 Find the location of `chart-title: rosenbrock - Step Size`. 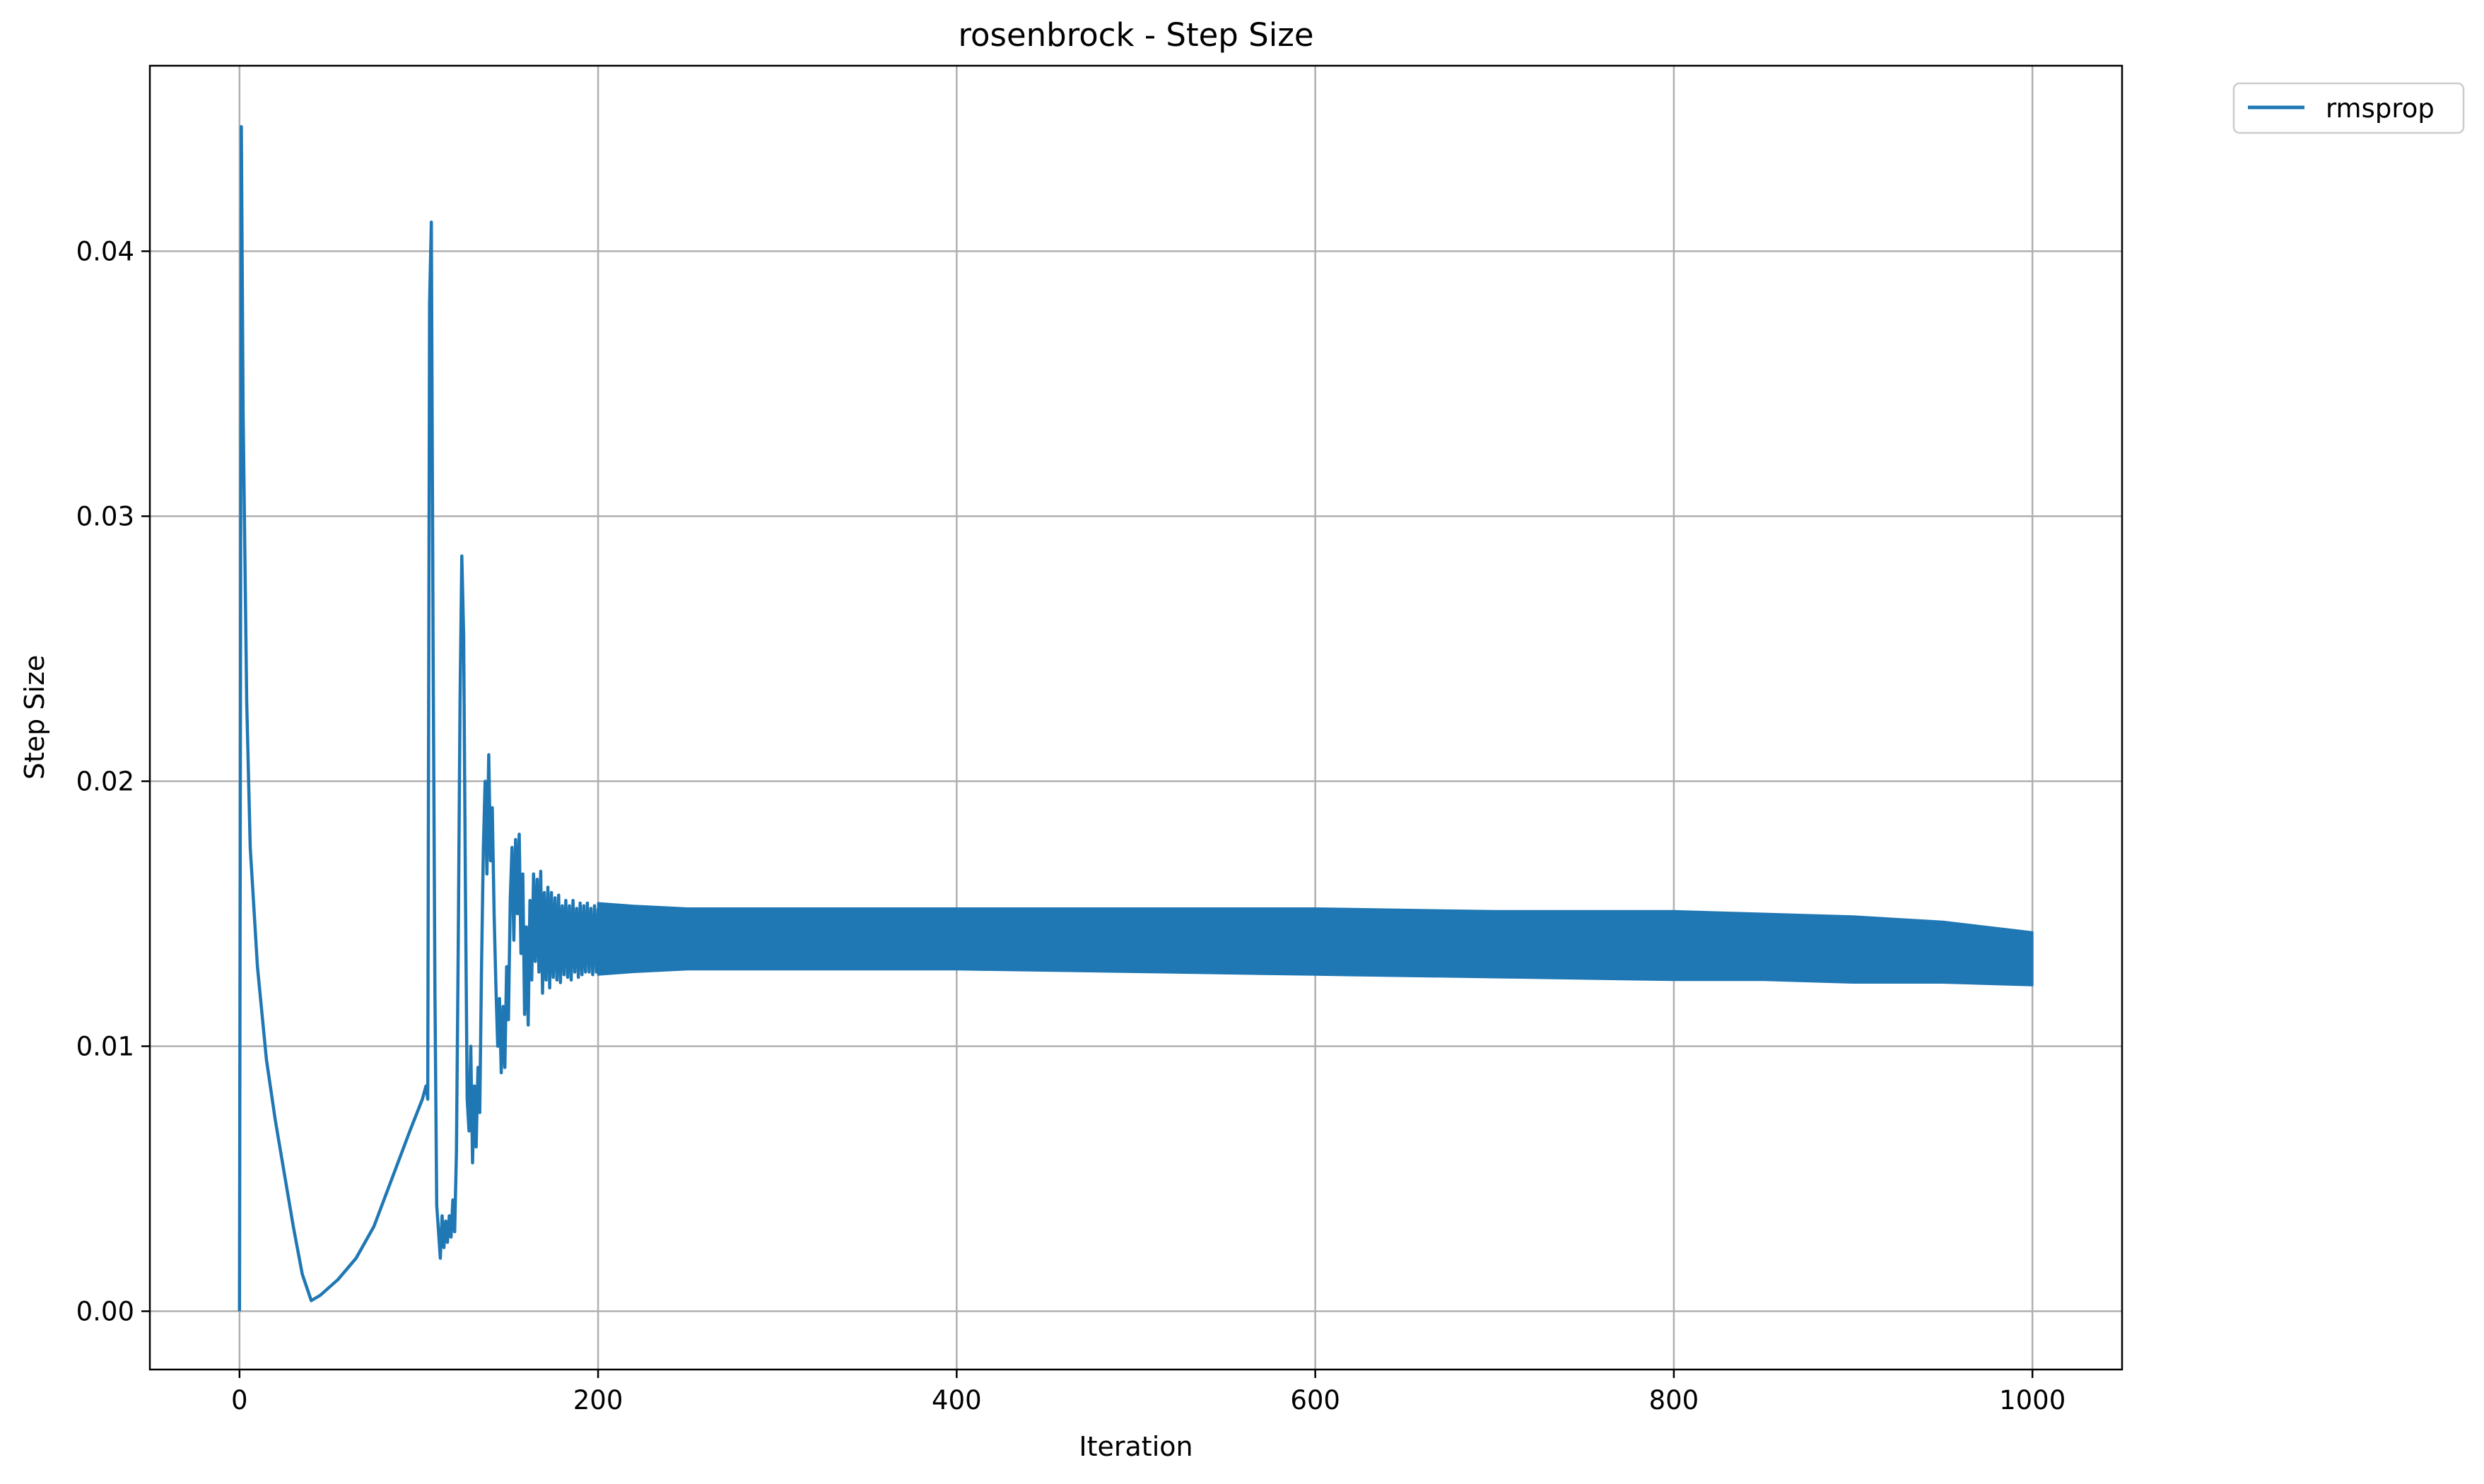

chart-title: rosenbrock - Step Size is located at coordinates (1135, 35).